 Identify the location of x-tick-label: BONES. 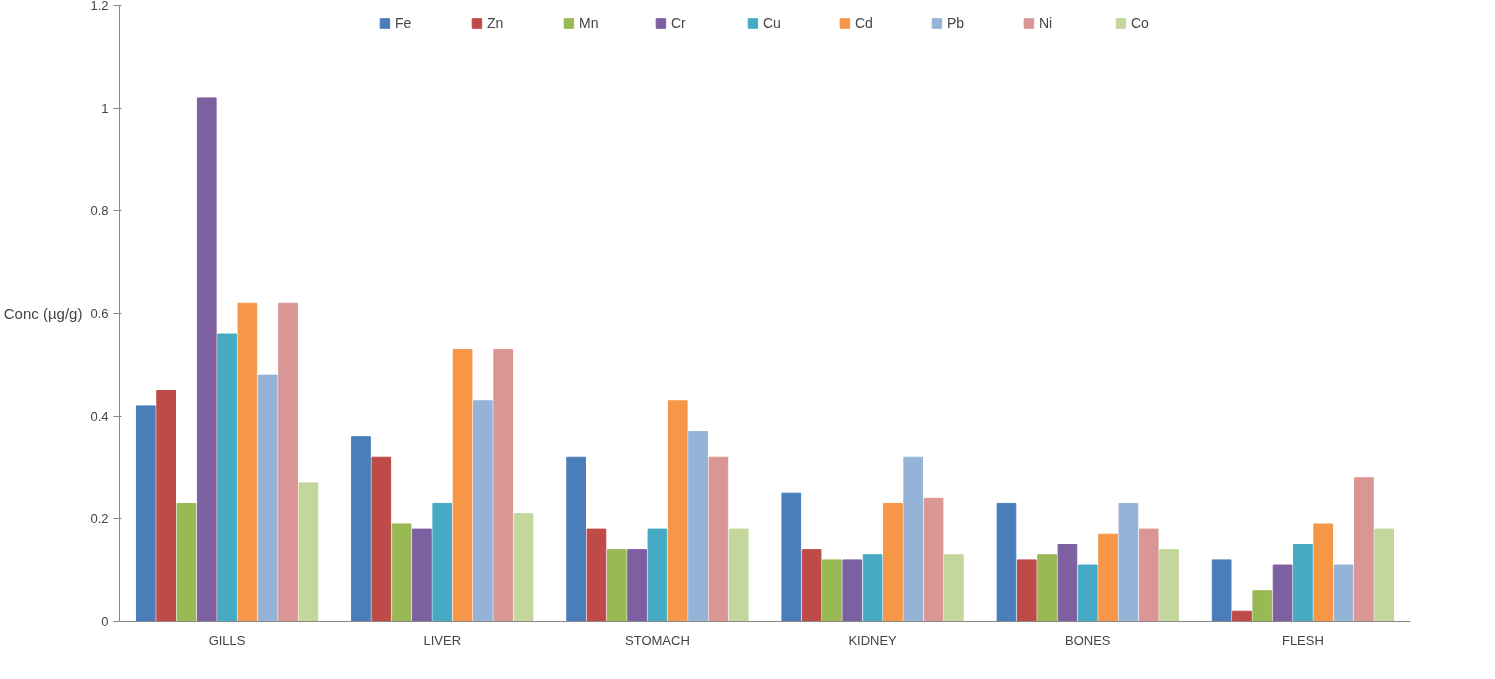
(1087, 640).